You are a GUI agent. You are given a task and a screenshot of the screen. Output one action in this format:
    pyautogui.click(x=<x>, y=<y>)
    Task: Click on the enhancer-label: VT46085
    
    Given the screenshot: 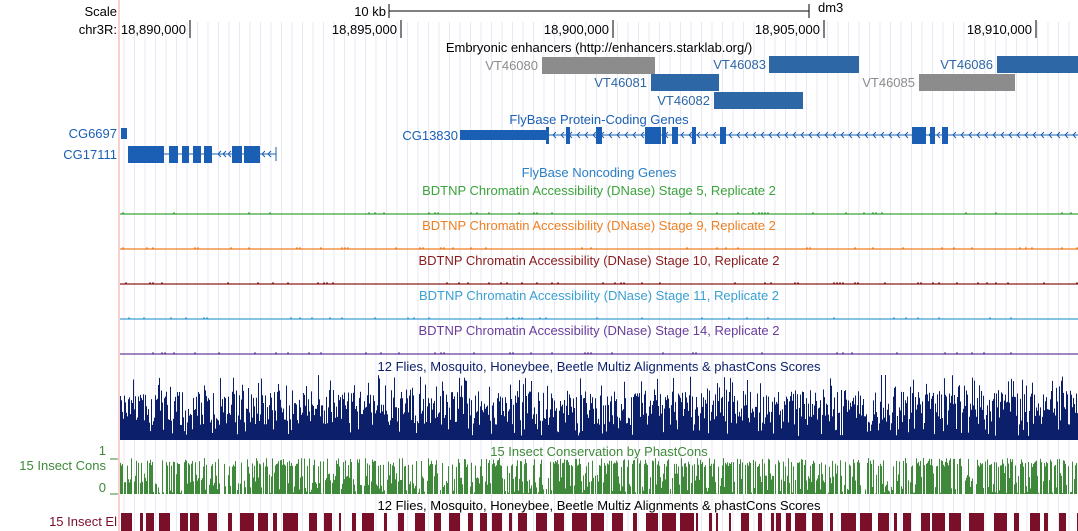 What is the action you would take?
    pyautogui.click(x=888, y=82)
    